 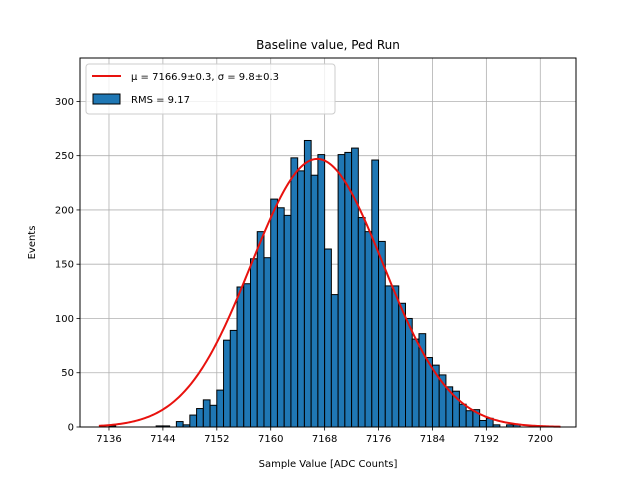 I want to click on legend-fit-label: μ = 7166.9±0.3, σ = 9.8±0.3, so click(x=205, y=77).